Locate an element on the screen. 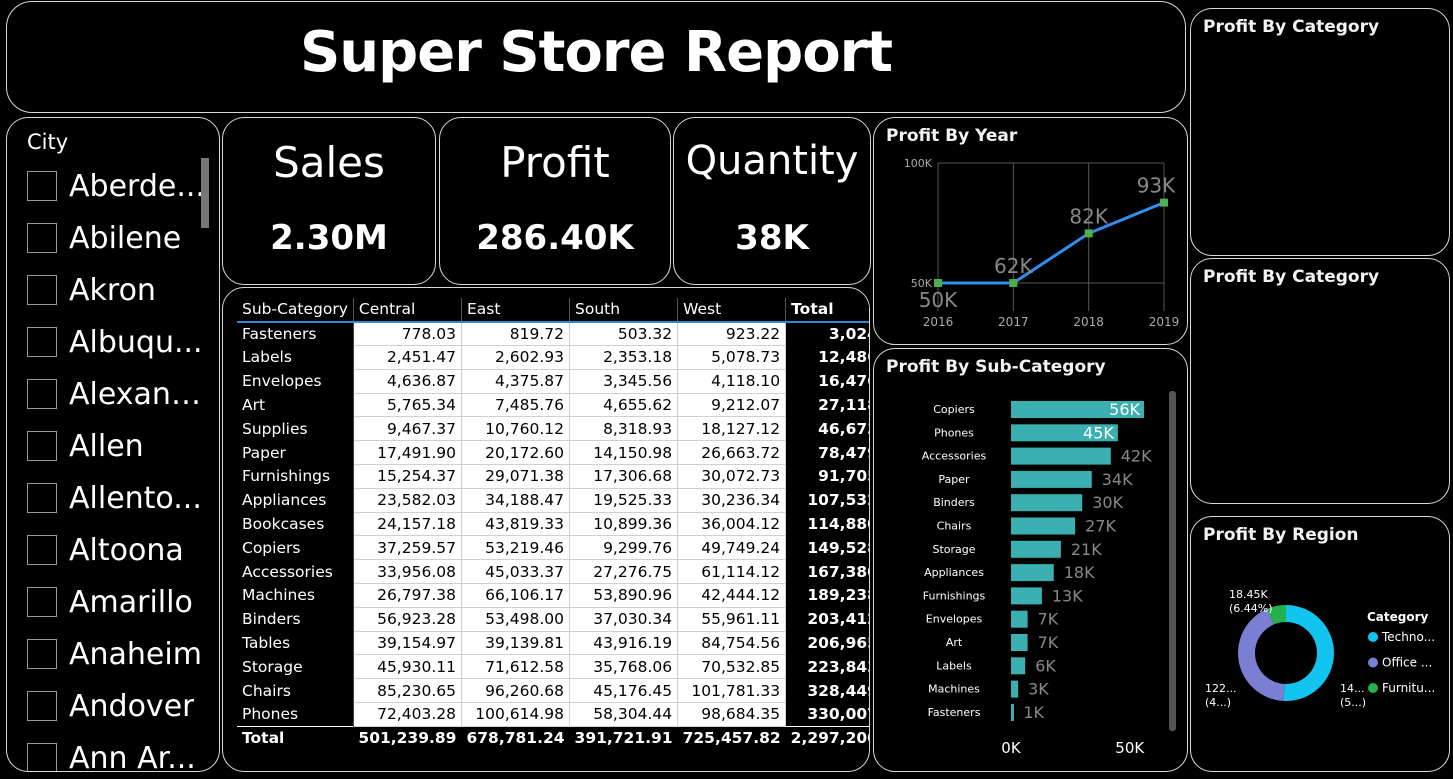  matrix-cell: 203,412.73 is located at coordinates (827, 619).